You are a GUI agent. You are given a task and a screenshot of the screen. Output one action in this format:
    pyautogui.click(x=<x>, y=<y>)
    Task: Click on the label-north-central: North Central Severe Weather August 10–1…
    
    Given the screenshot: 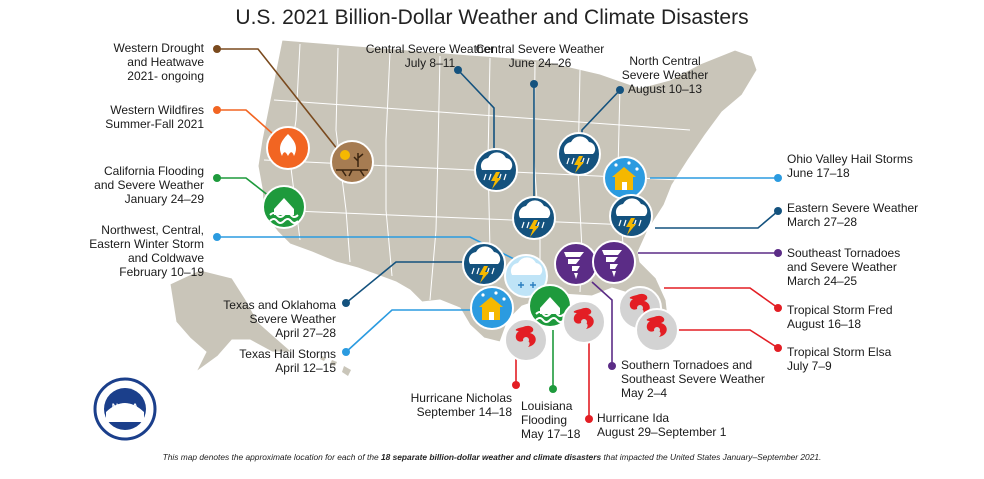 What is the action you would take?
    pyautogui.click(x=665, y=75)
    